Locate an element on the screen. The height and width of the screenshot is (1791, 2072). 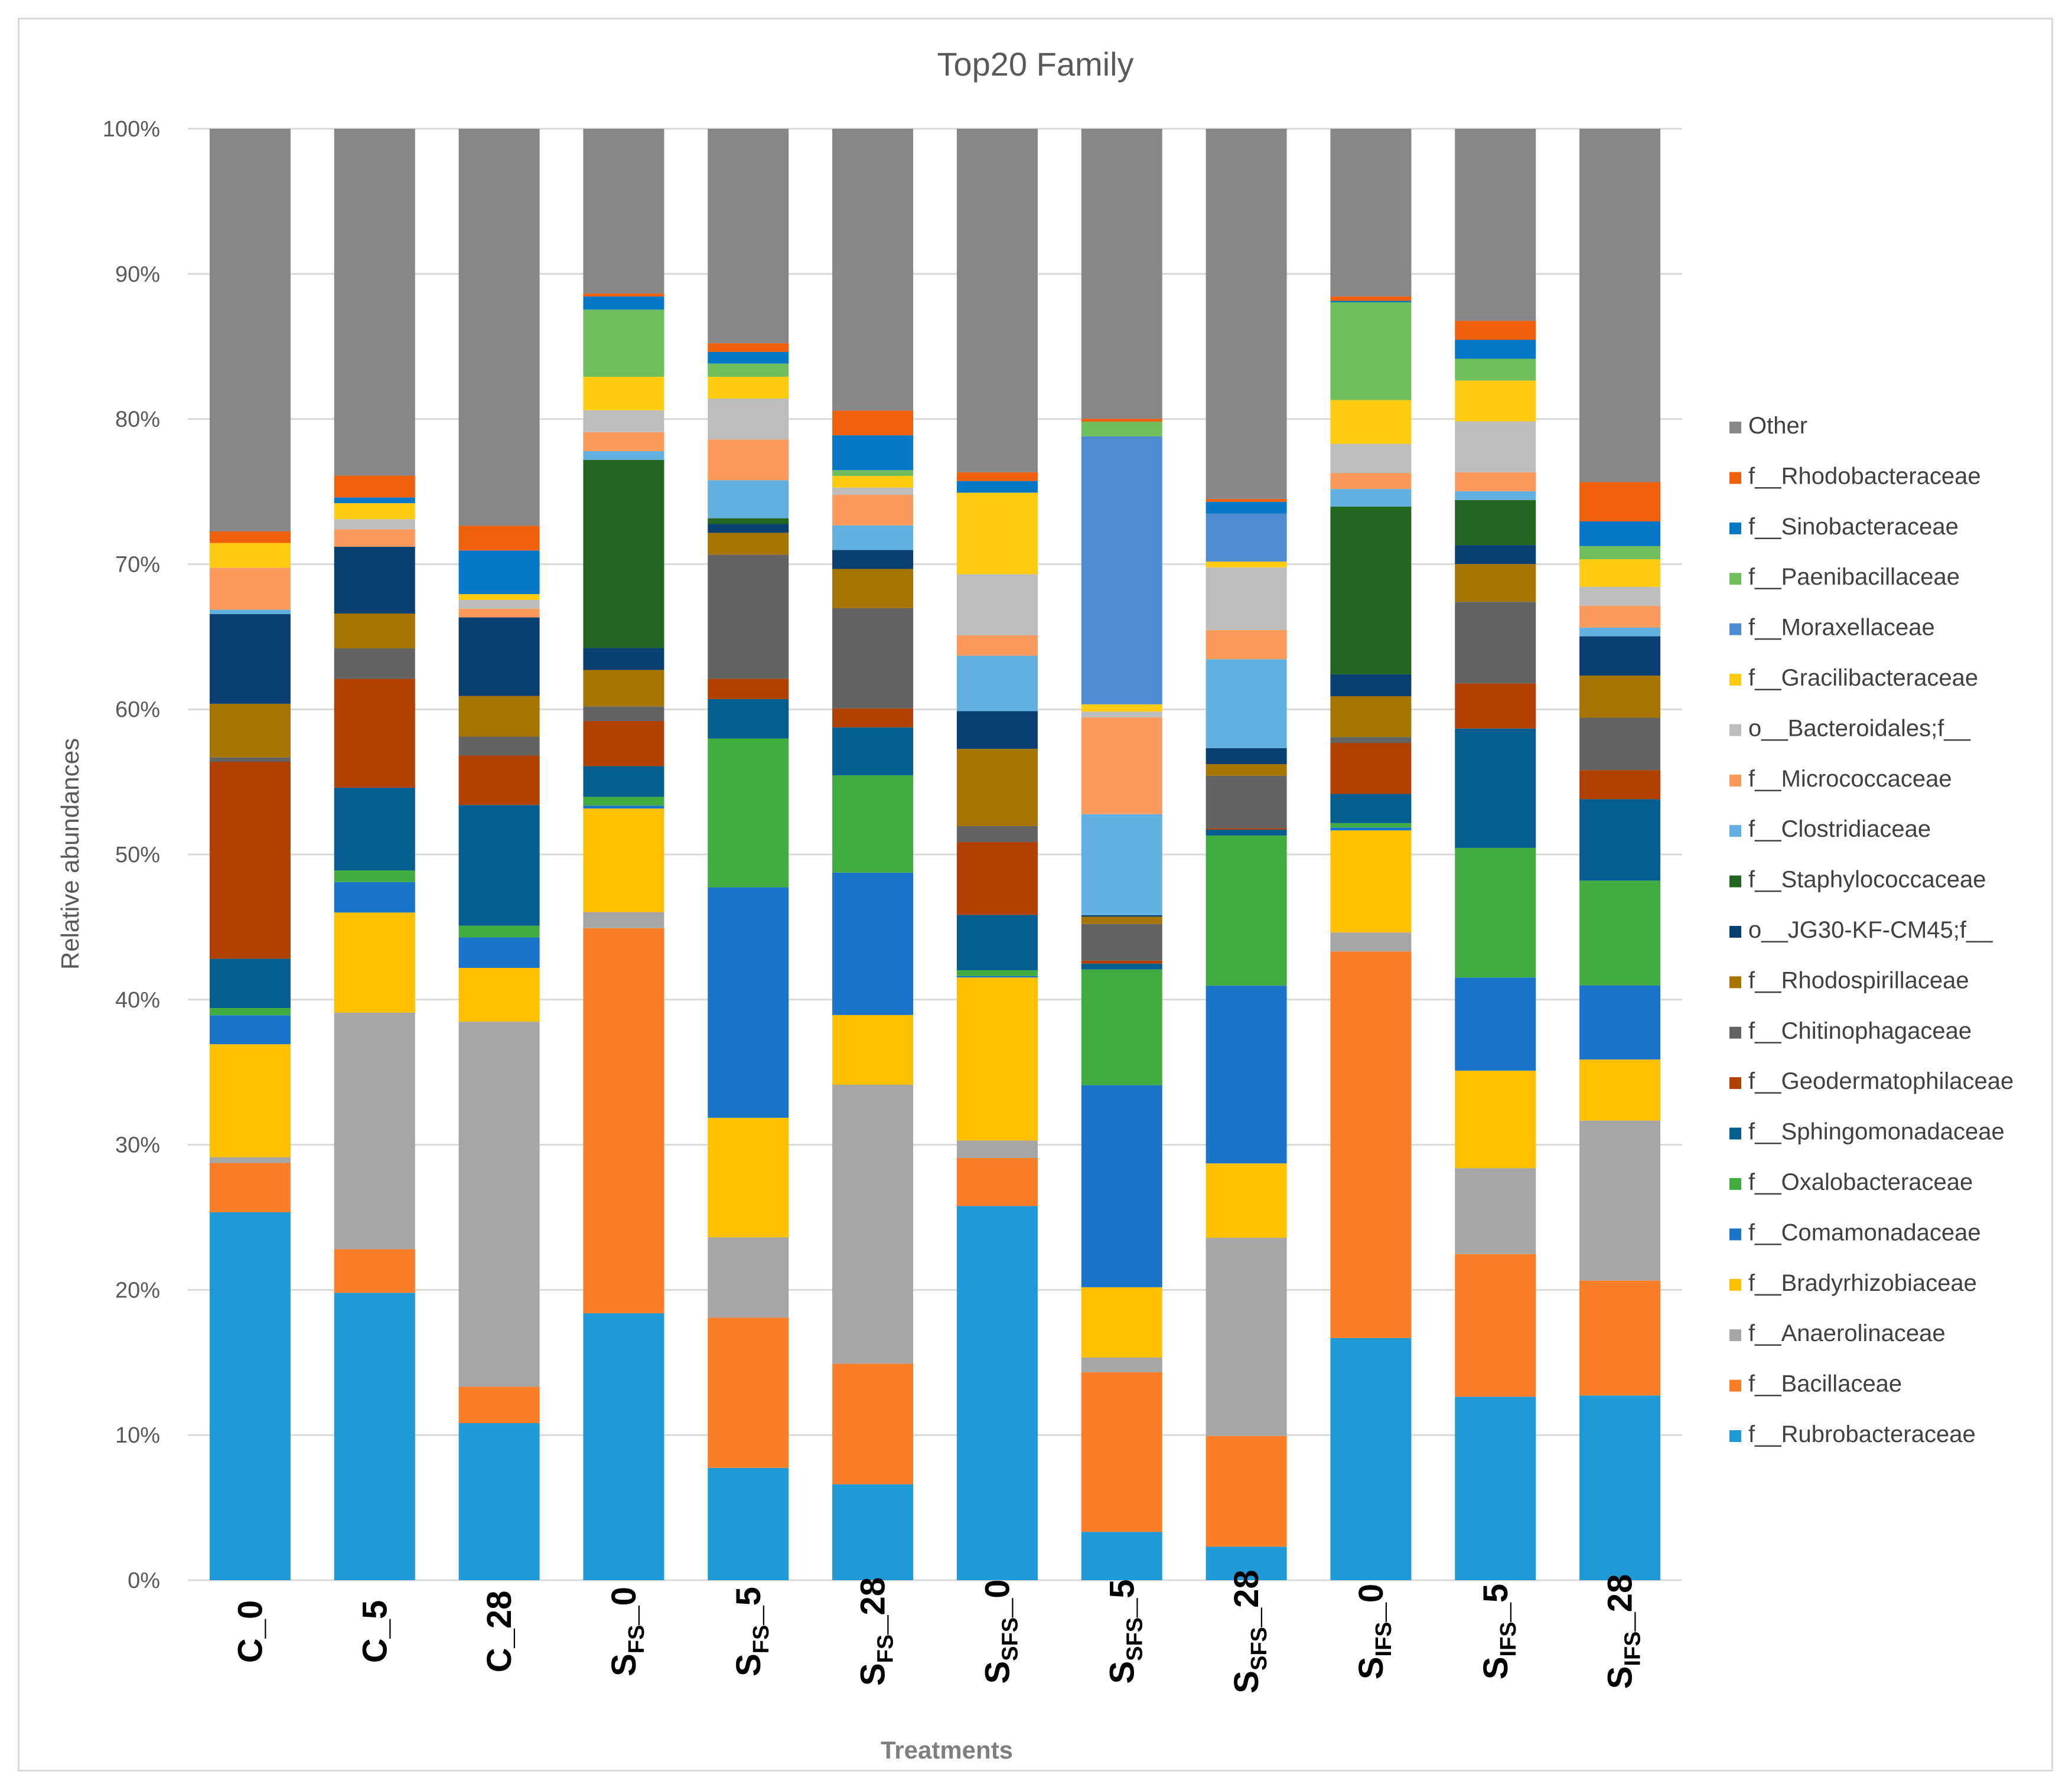
x-tick-label: SSFS_28 is located at coordinates (1249, 1631).